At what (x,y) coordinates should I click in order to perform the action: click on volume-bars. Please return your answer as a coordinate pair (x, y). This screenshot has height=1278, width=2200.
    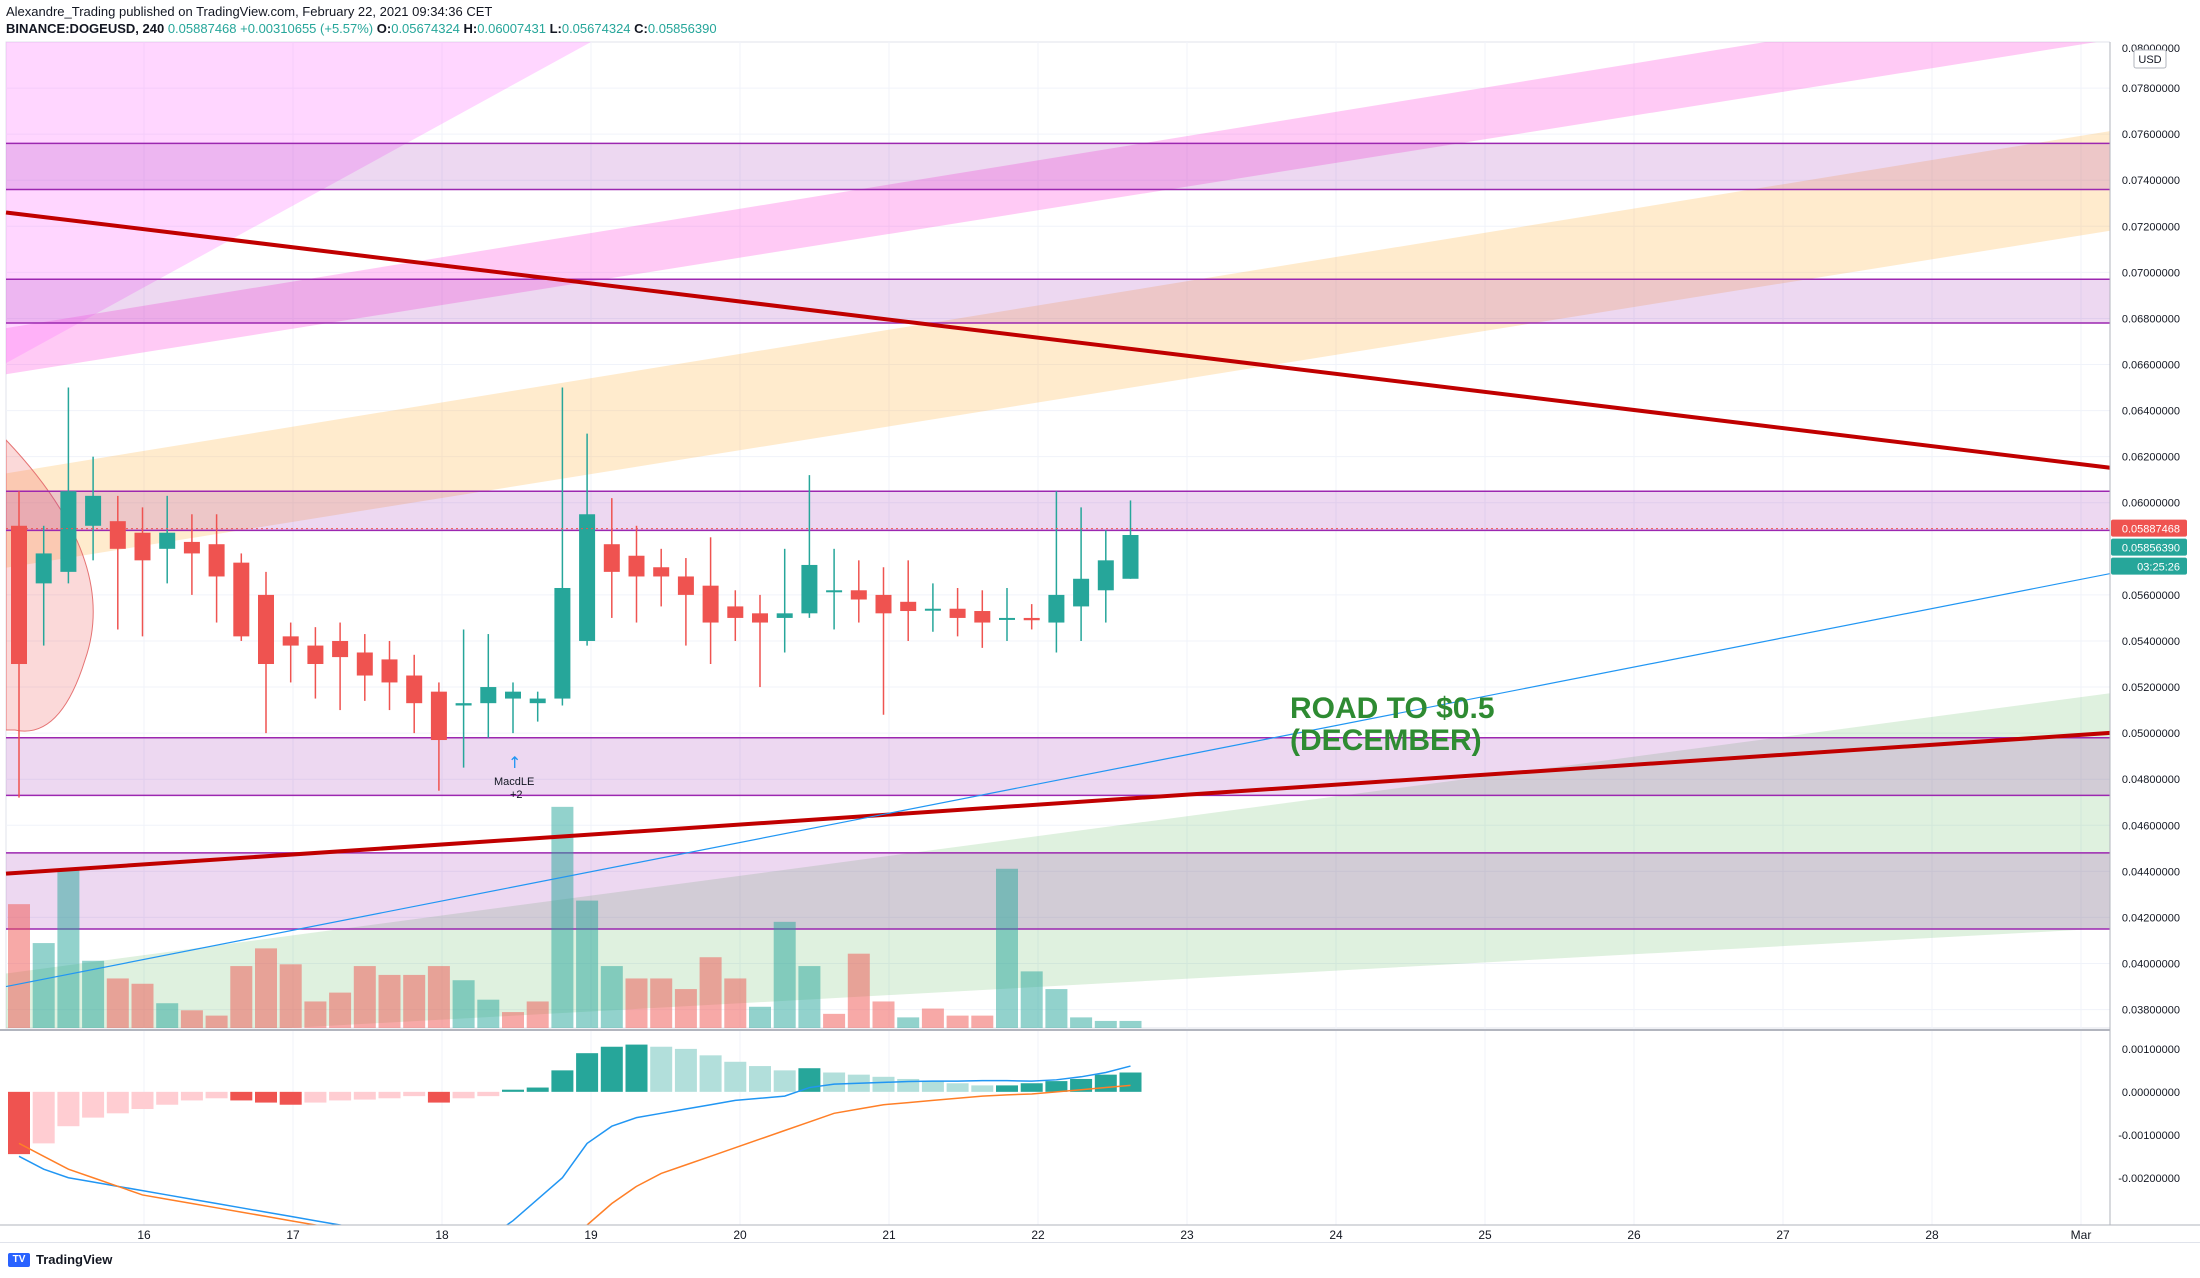
    Looking at the image, I should click on (575, 917).